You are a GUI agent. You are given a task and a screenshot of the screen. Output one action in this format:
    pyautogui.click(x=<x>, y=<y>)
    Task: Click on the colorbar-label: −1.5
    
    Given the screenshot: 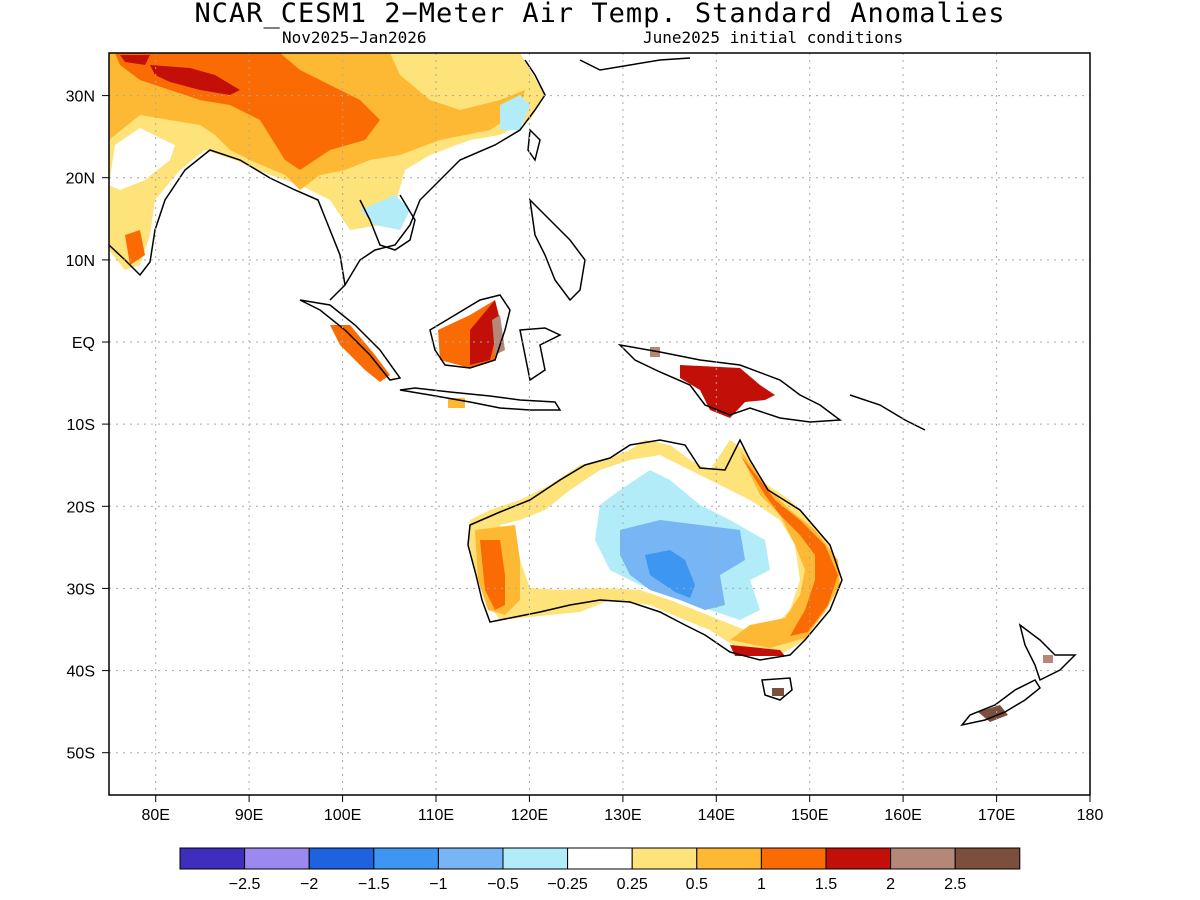 What is the action you would take?
    pyautogui.click(x=374, y=884)
    